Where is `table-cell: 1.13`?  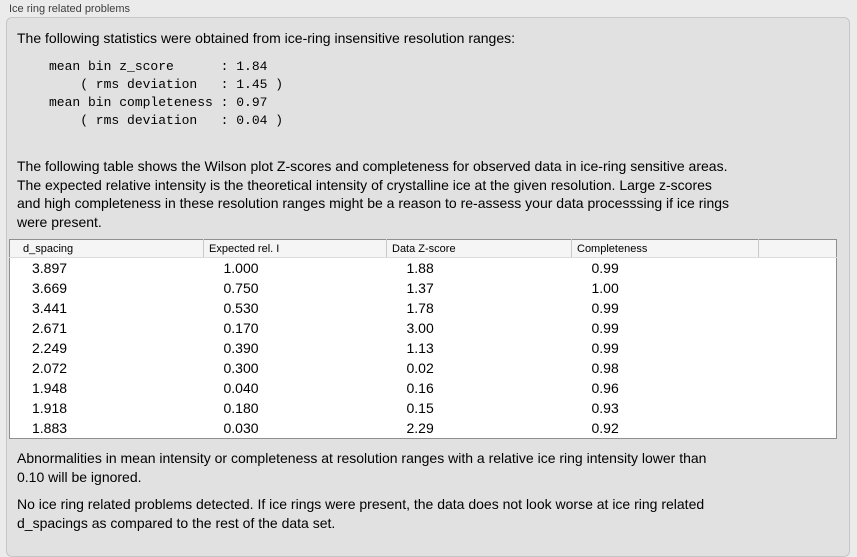
table-cell: 1.13 is located at coordinates (420, 348).